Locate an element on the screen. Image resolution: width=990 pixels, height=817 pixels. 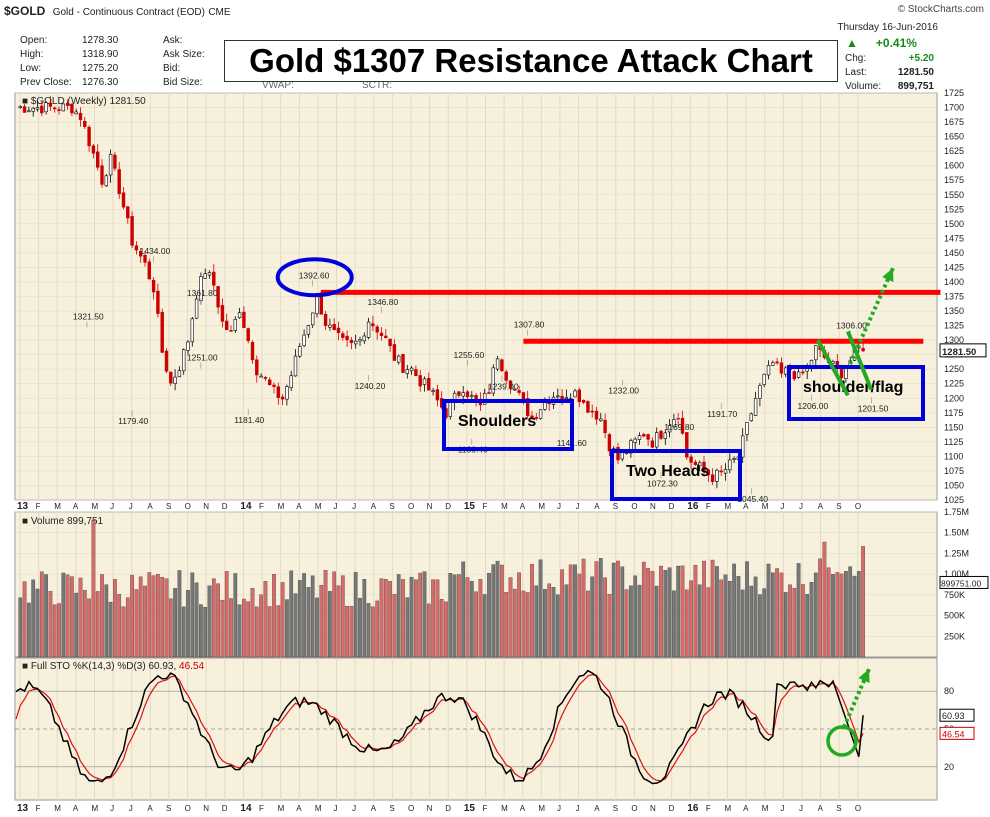
price-y-tick: 1375 is located at coordinates (954, 297).